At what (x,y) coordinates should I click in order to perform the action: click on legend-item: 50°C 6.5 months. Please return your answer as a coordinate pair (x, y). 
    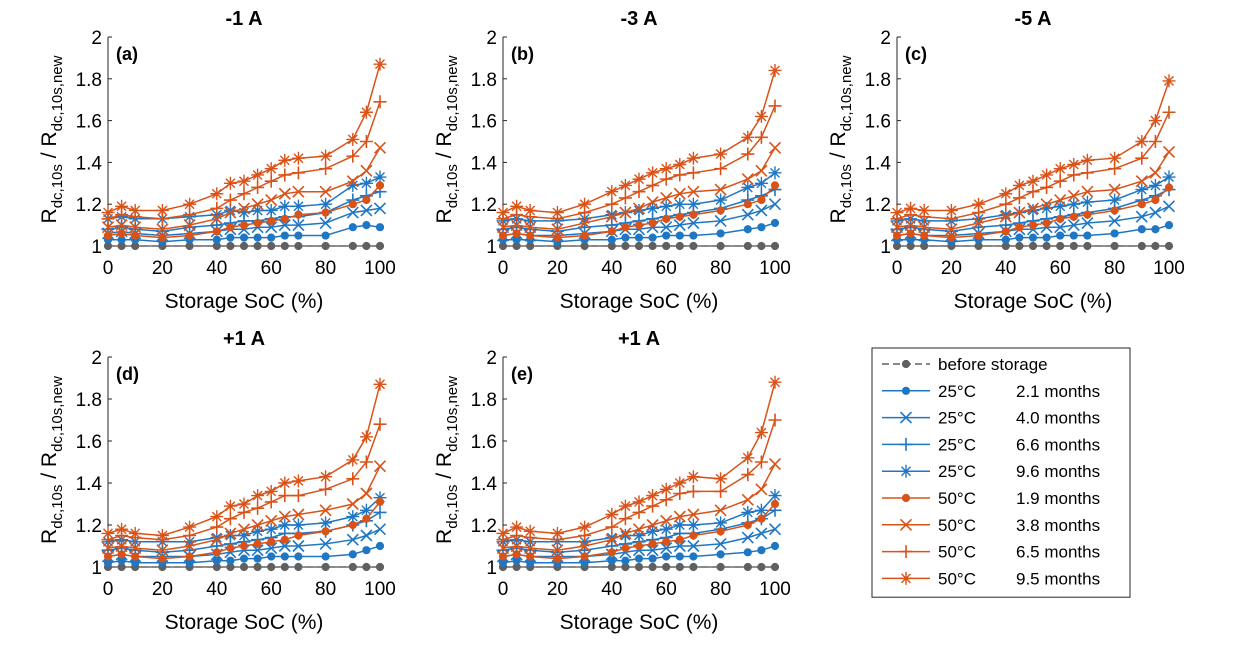
    Looking at the image, I should click on (991, 552).